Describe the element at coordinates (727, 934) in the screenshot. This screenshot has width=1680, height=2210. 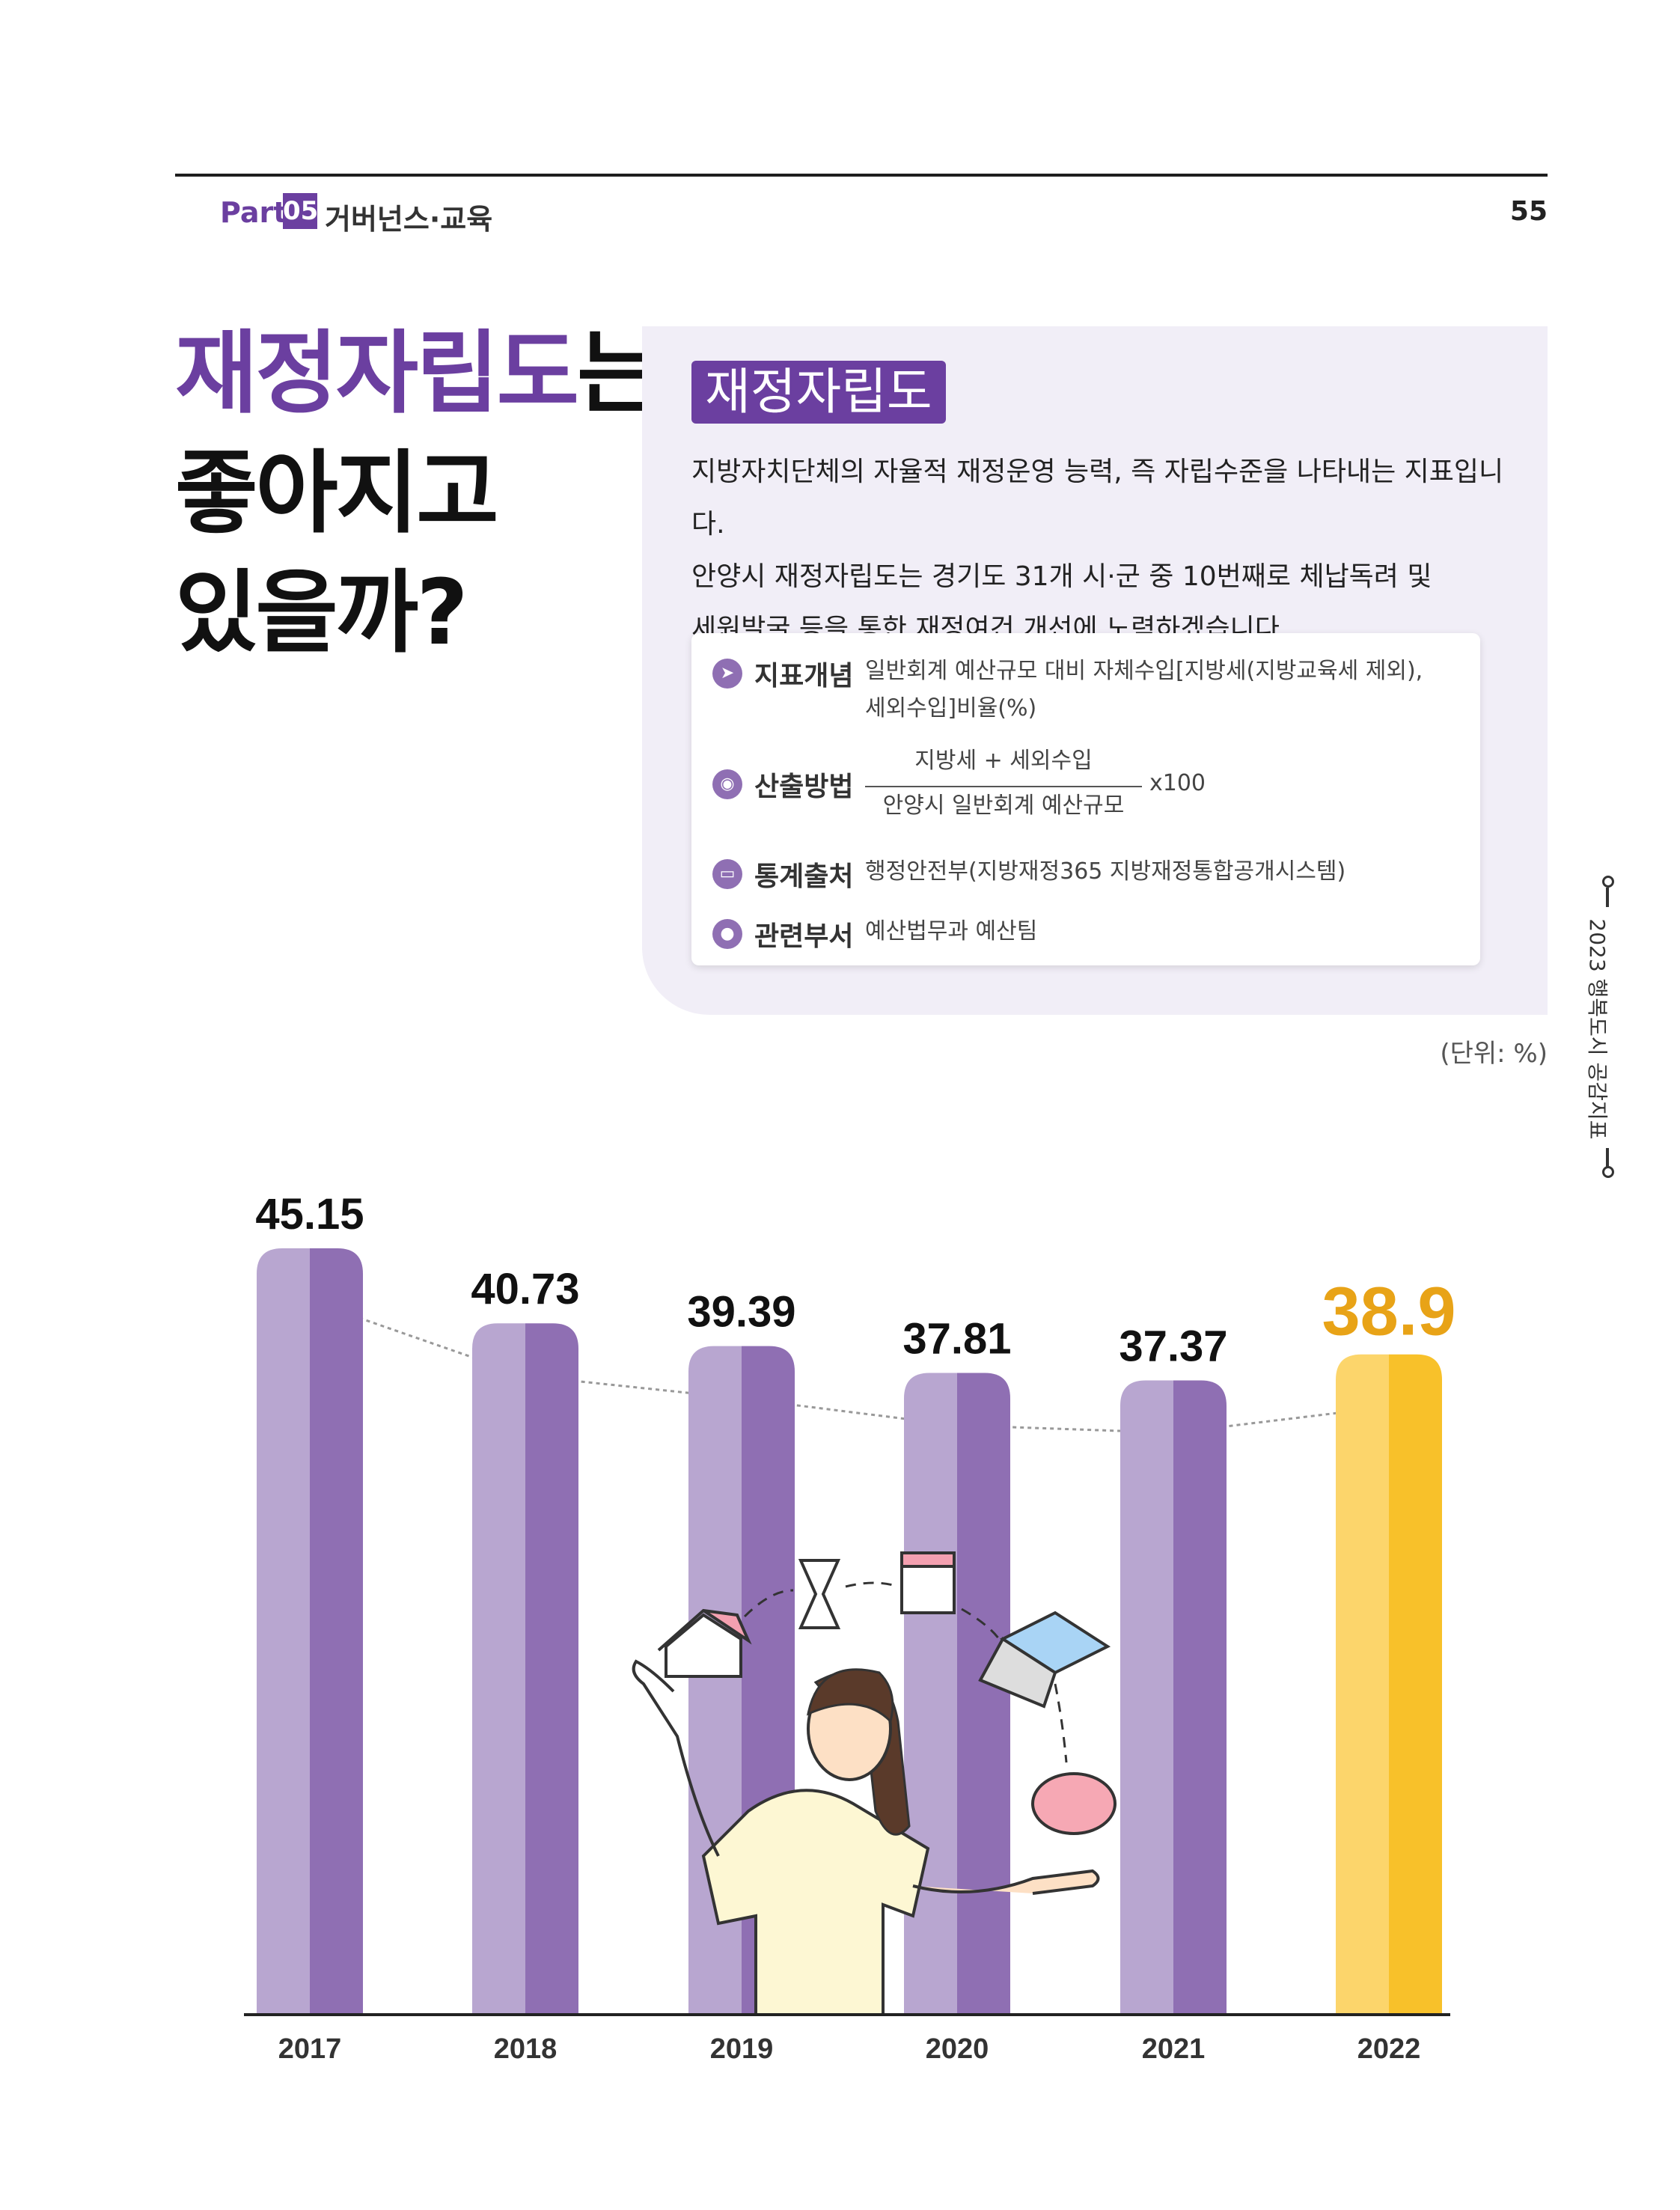
I see `people-icon: ●` at that location.